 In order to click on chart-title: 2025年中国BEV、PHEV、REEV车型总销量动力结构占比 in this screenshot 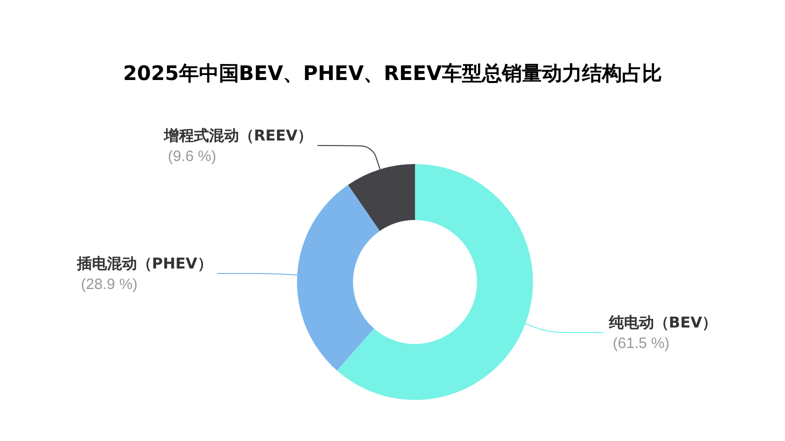, I will do `click(392, 73)`.